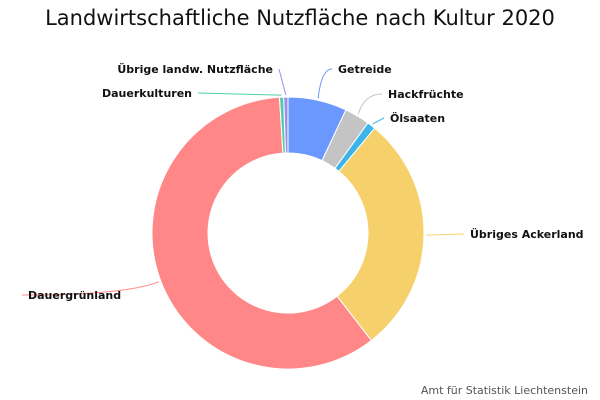  What do you see at coordinates (74, 295) in the screenshot?
I see `label-dauergruenland: Dauergrünland` at bounding box center [74, 295].